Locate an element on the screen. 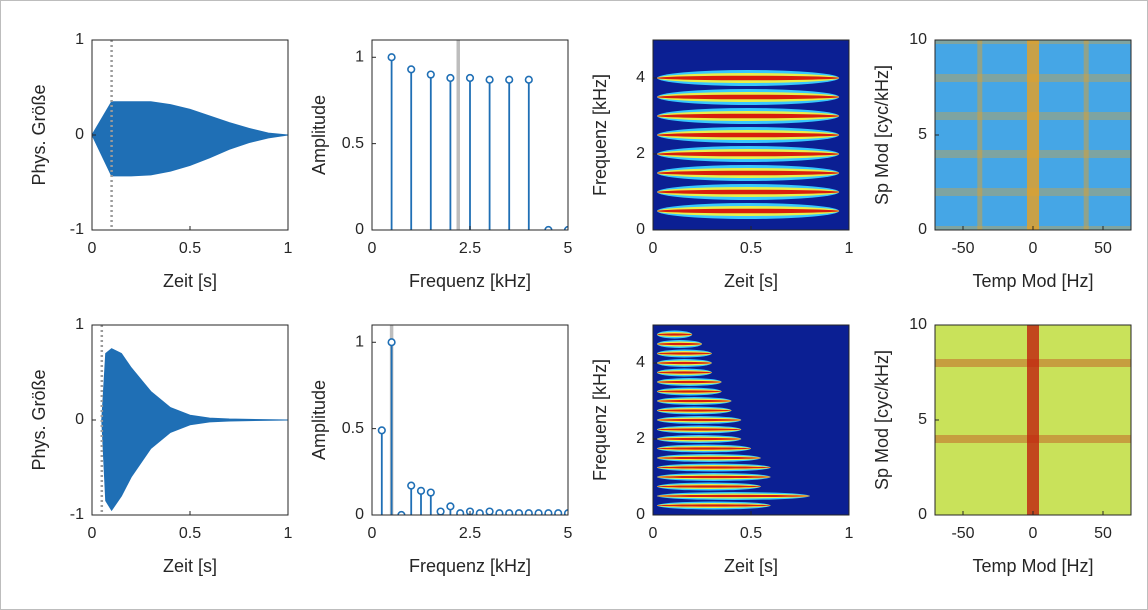 The image size is (1148, 610). x-tick-label: 5 is located at coordinates (568, 248).